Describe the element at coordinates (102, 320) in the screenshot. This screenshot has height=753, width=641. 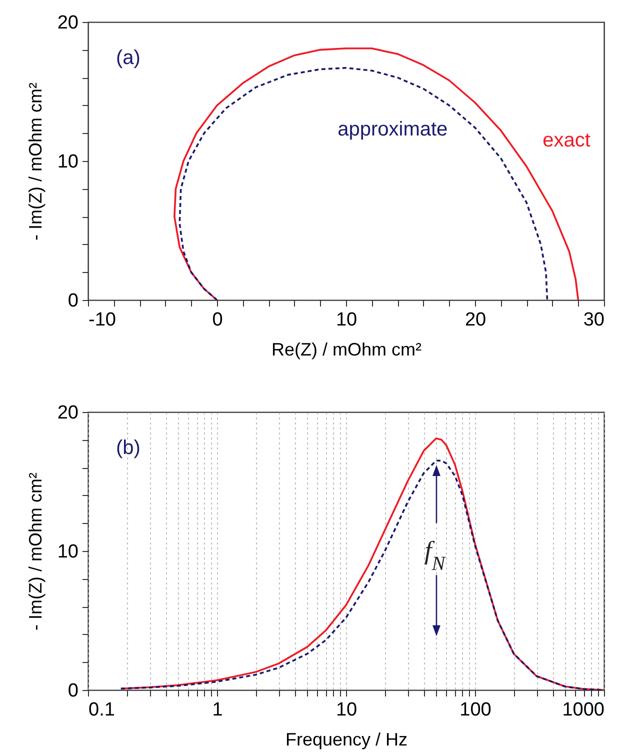
I see `x-tick-label: -10` at that location.